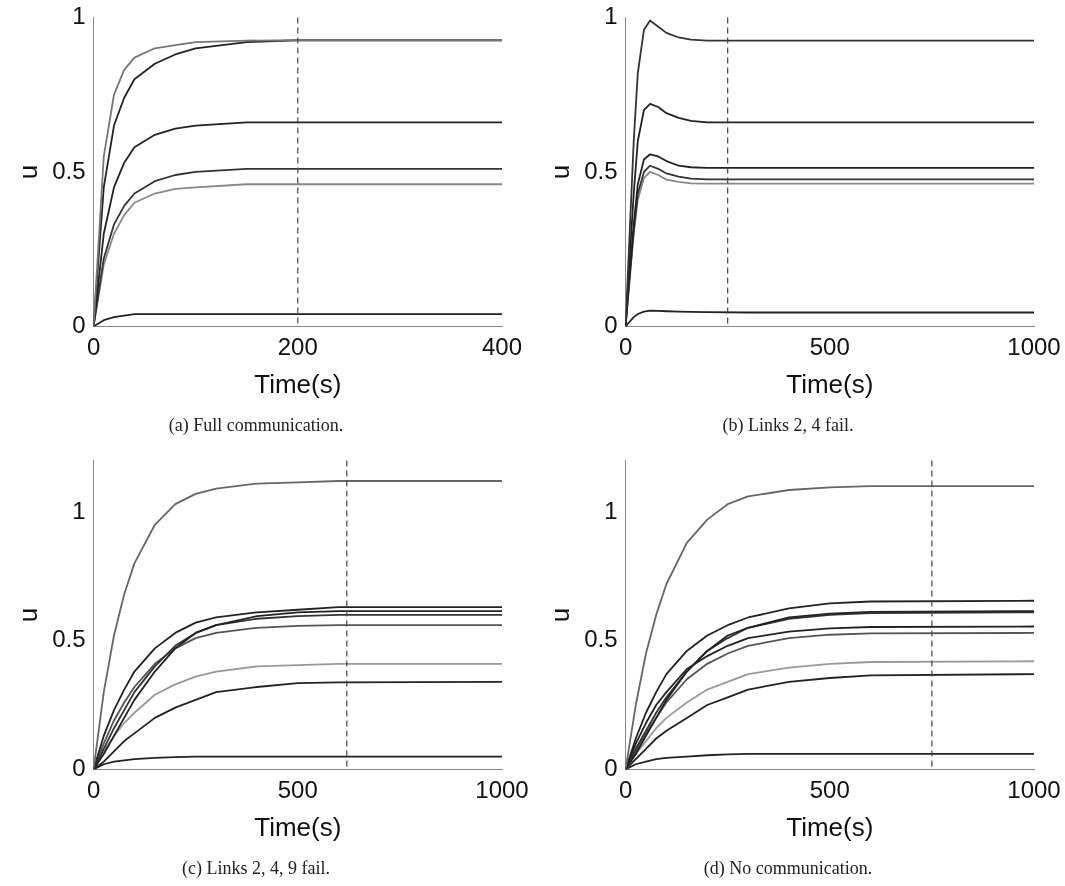 Image resolution: width=1065 pixels, height=886 pixels. What do you see at coordinates (502, 347) in the screenshot?
I see `x-tick-label: 400` at bounding box center [502, 347].